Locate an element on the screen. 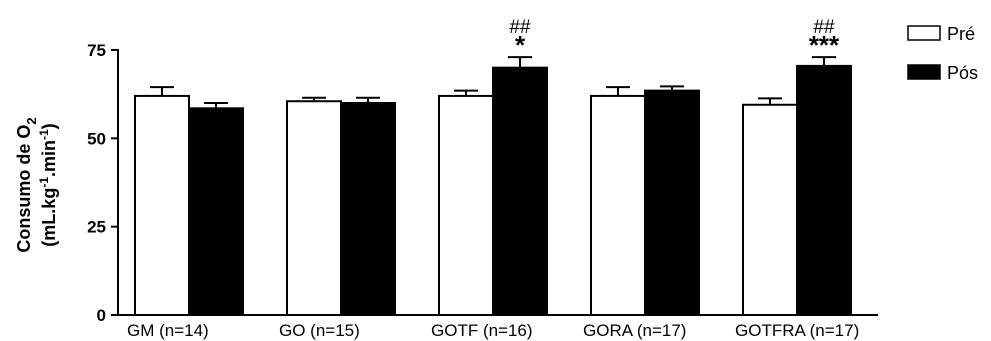  svg-text: Consumo de O2 is located at coordinates (26, 184).